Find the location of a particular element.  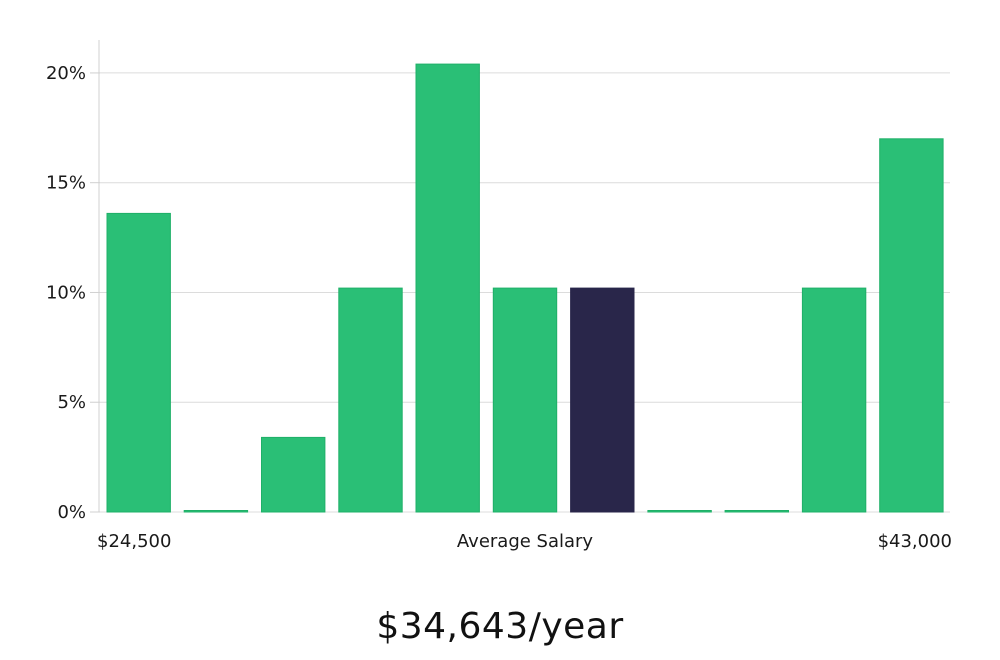

x-max-label: $43,000 is located at coordinates (915, 541).